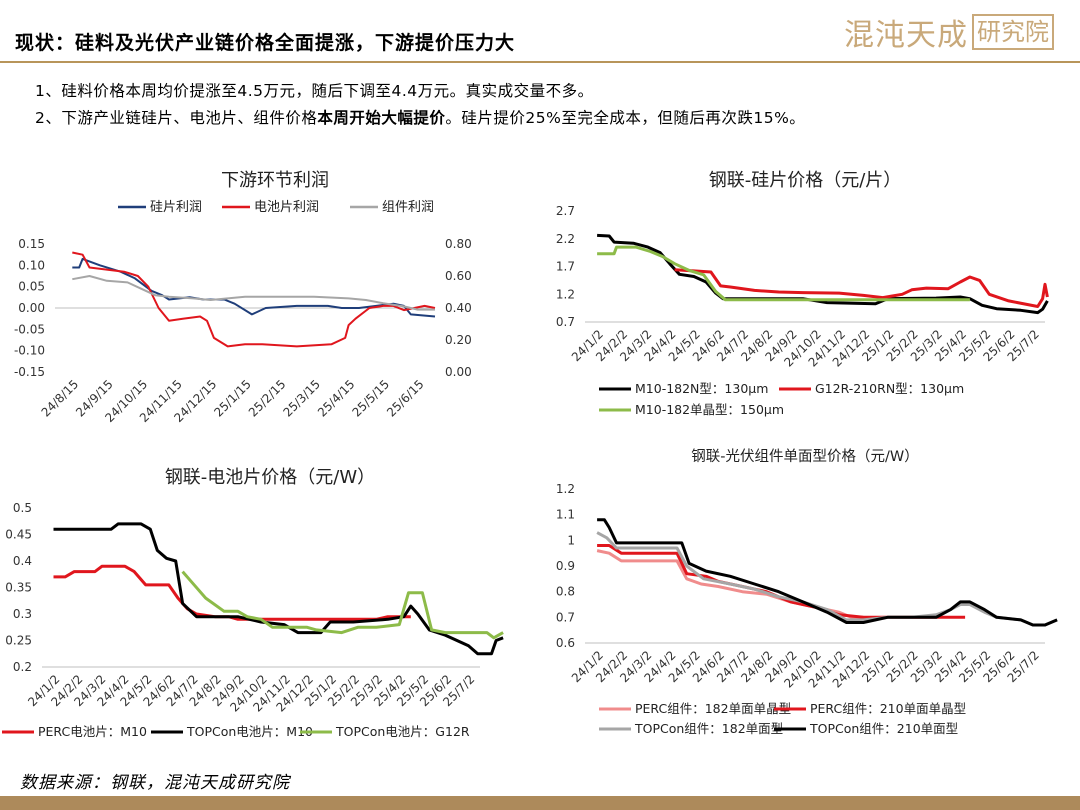 Image resolution: width=1080 pixels, height=810 pixels. Describe the element at coordinates (29, 372) in the screenshot. I see `profit-y-tick-label: -0.15` at that location.